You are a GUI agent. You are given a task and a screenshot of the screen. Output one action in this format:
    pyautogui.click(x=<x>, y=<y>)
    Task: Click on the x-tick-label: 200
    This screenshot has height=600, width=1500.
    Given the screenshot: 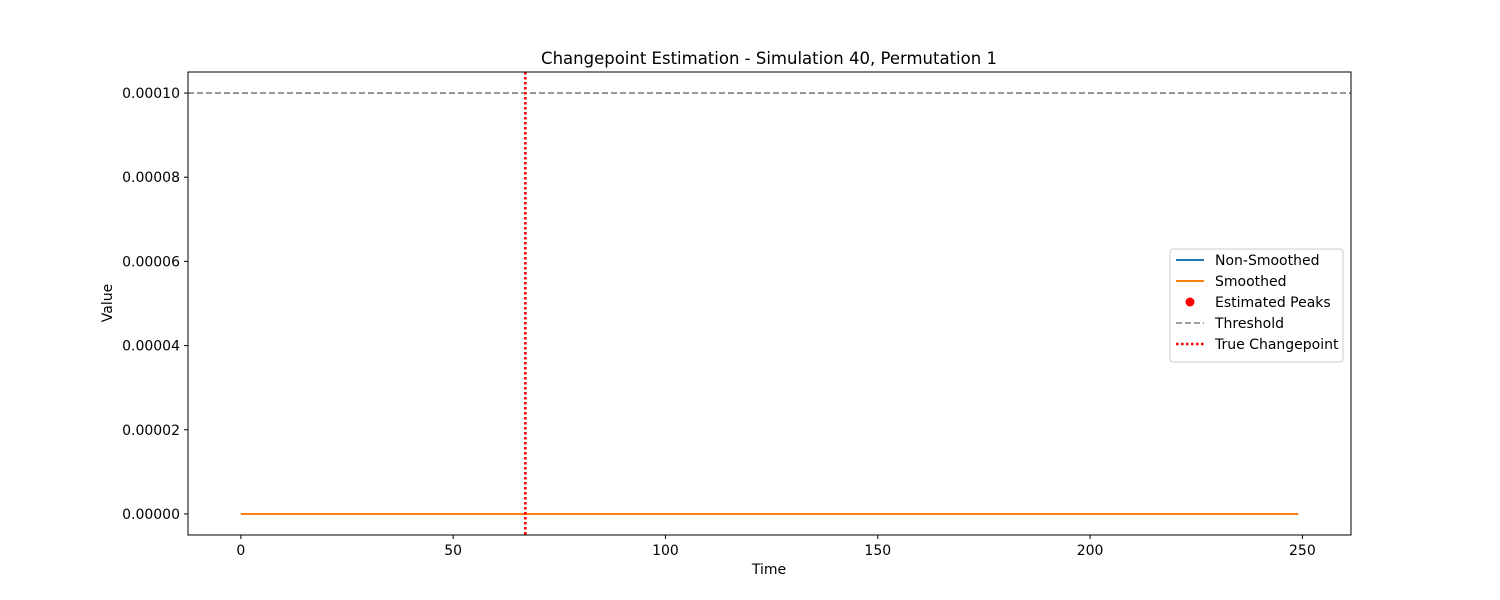 What is the action you would take?
    pyautogui.click(x=1090, y=551)
    